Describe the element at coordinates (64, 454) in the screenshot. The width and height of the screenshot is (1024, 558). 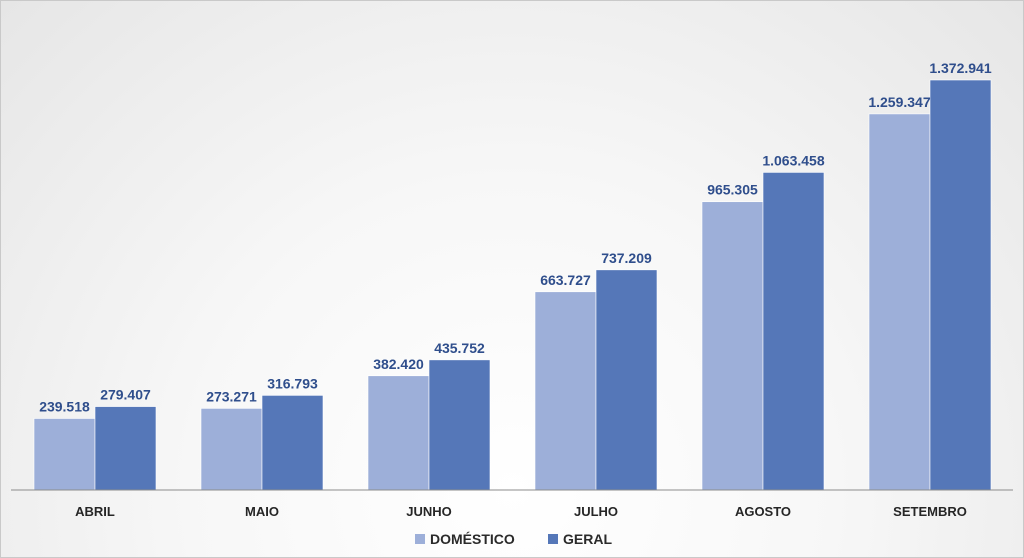
I see `bar-doméstico-abril` at that location.